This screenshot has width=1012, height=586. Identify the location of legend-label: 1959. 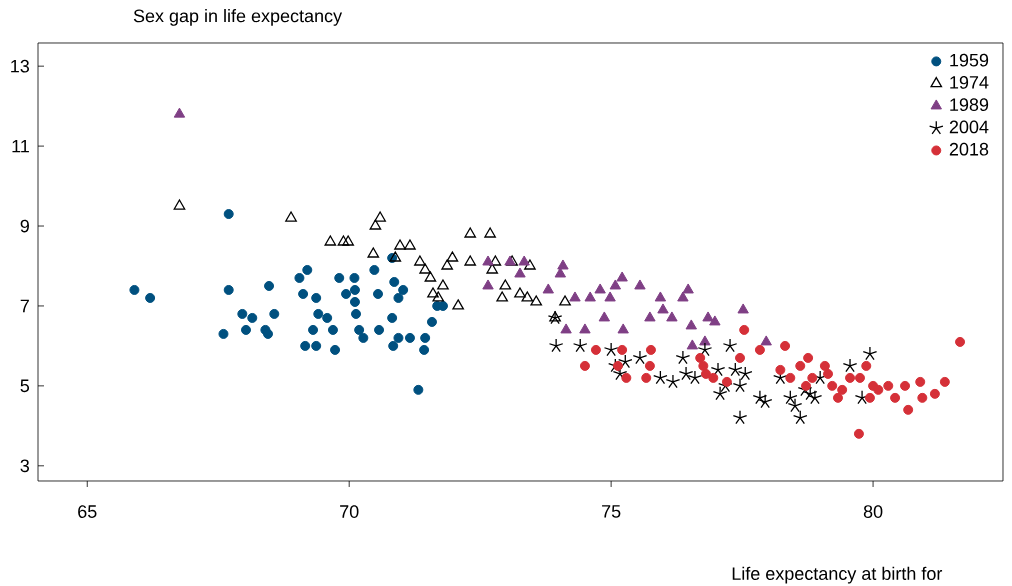
(969, 60).